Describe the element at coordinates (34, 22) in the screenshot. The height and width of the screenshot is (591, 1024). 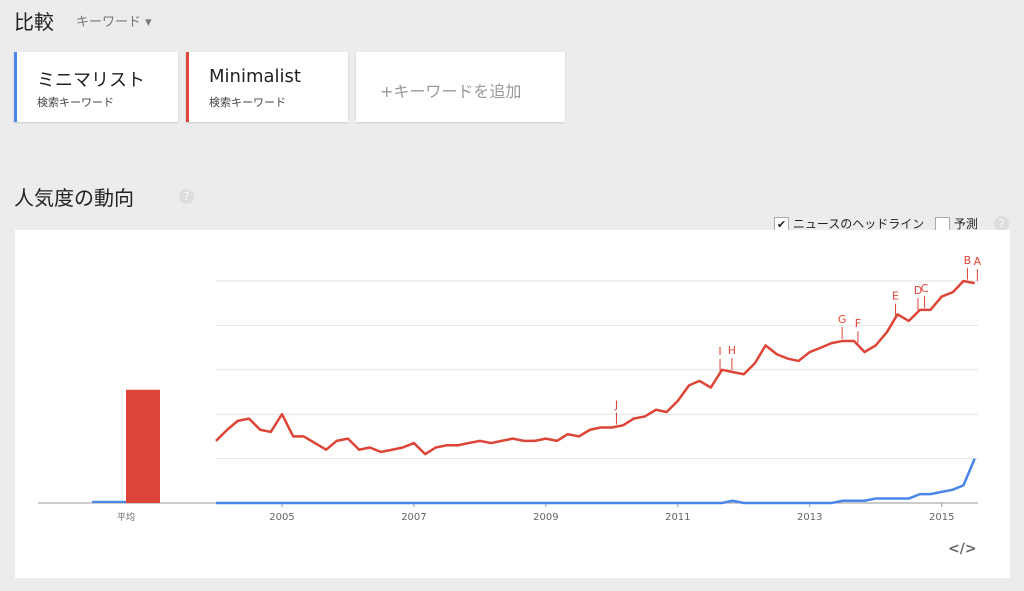
I see `page-title: 比較` at that location.